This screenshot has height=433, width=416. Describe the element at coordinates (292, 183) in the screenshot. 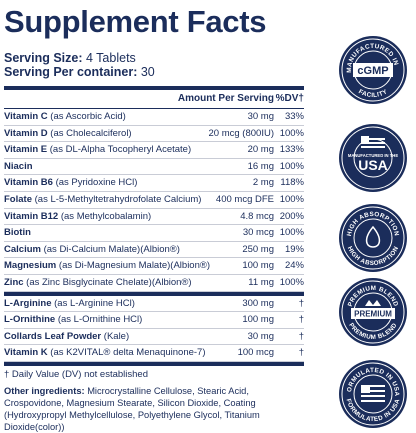

I see `daily-value: 118%` at that location.